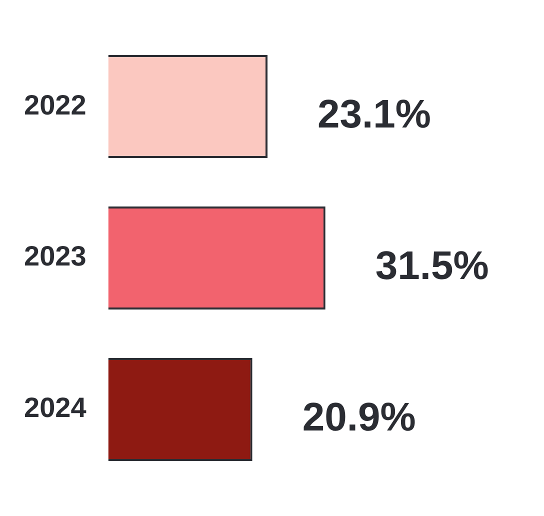  What do you see at coordinates (432, 266) in the screenshot?
I see `data-label: 31.5%` at bounding box center [432, 266].